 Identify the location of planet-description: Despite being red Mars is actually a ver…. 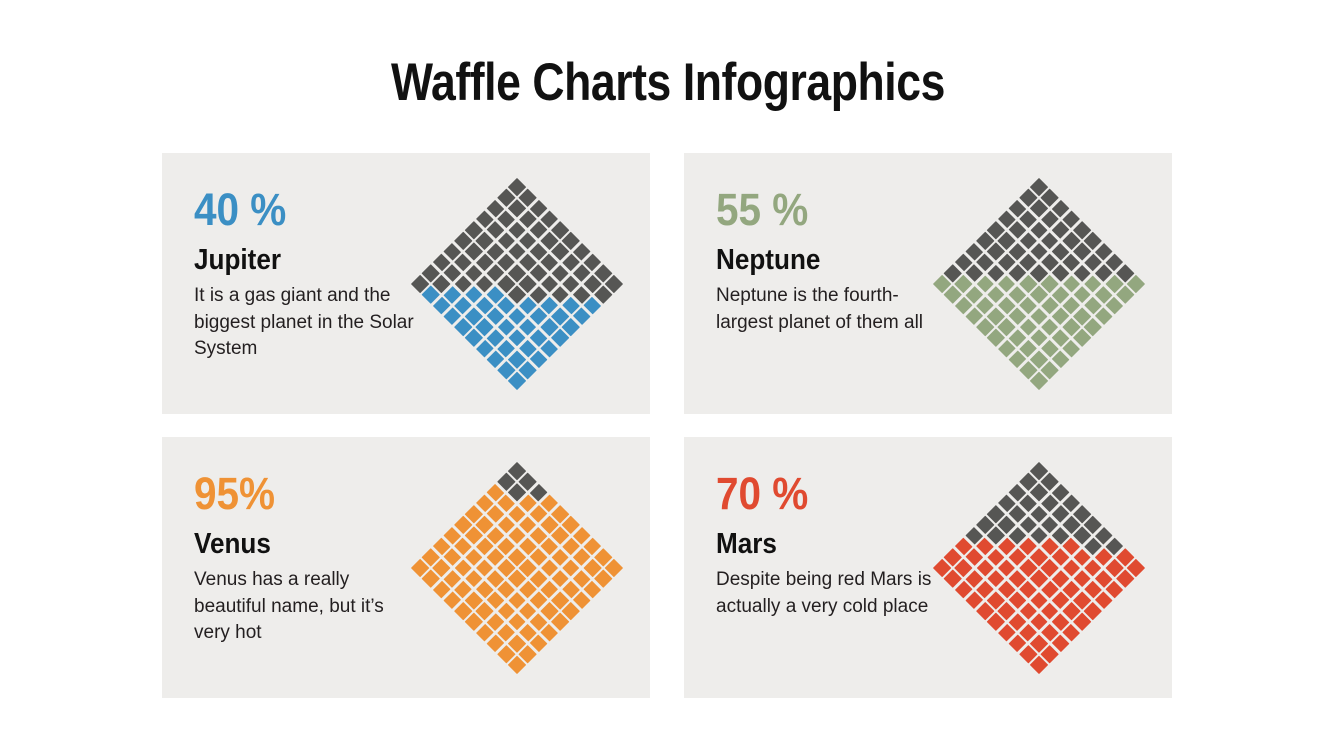
(824, 593).